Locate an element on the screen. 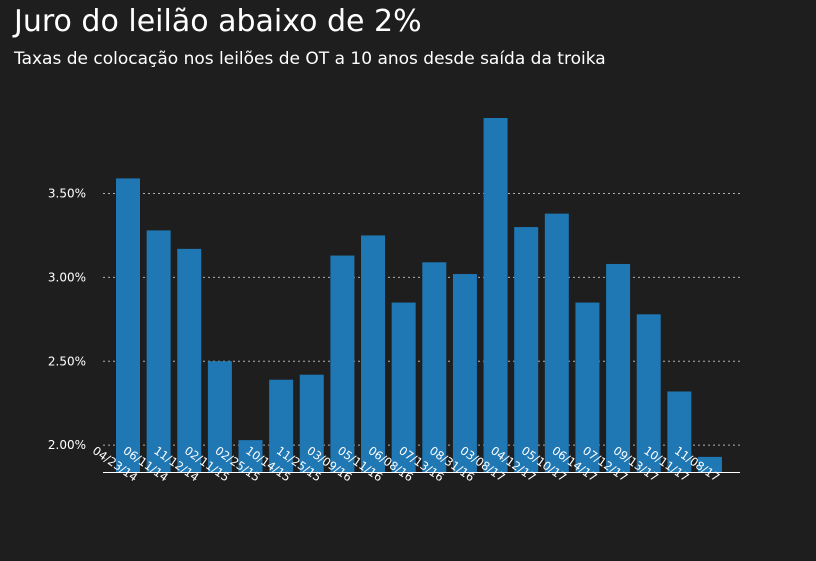  chart-title: Juro do leilão abaixo de 2% is located at coordinates (218, 21).